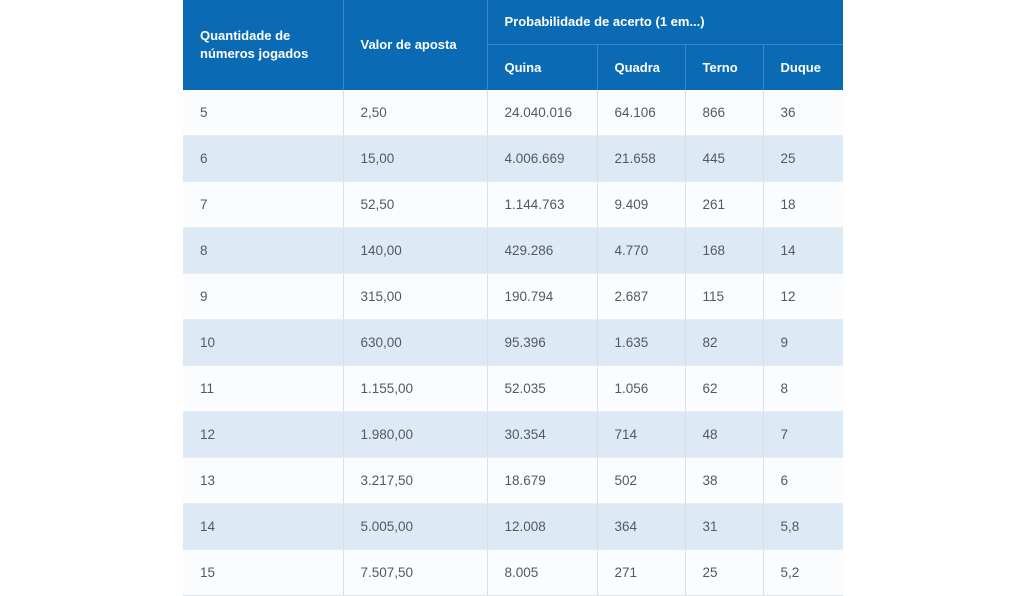  Describe the element at coordinates (542, 434) in the screenshot. I see `cell-quina: 30.354` at that location.